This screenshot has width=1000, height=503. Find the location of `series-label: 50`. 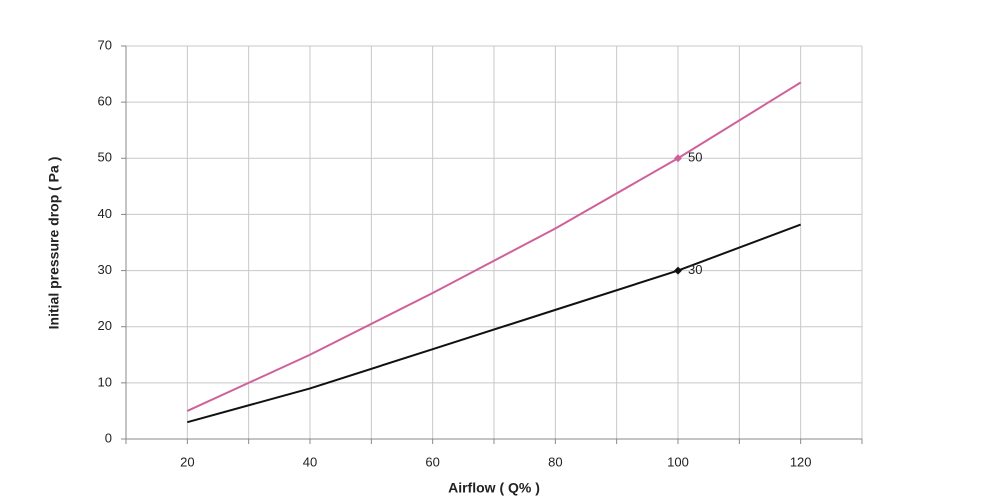

series-label: 50 is located at coordinates (695, 157).